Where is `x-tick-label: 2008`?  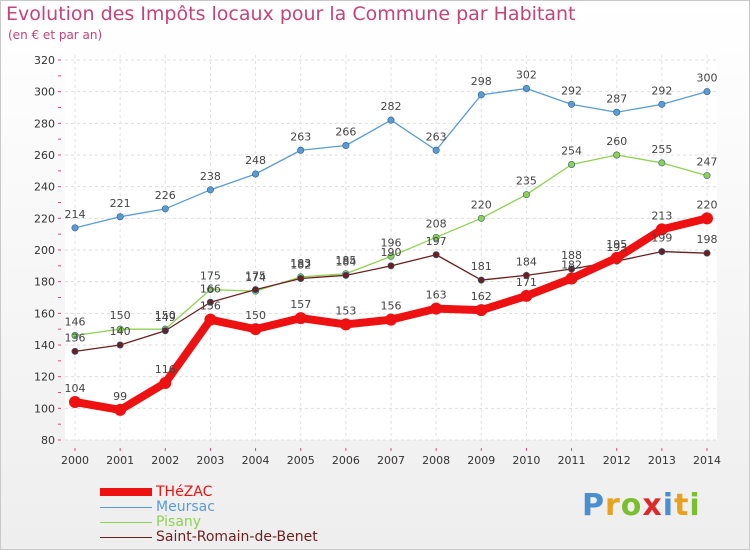 x-tick-label: 2008 is located at coordinates (436, 460).